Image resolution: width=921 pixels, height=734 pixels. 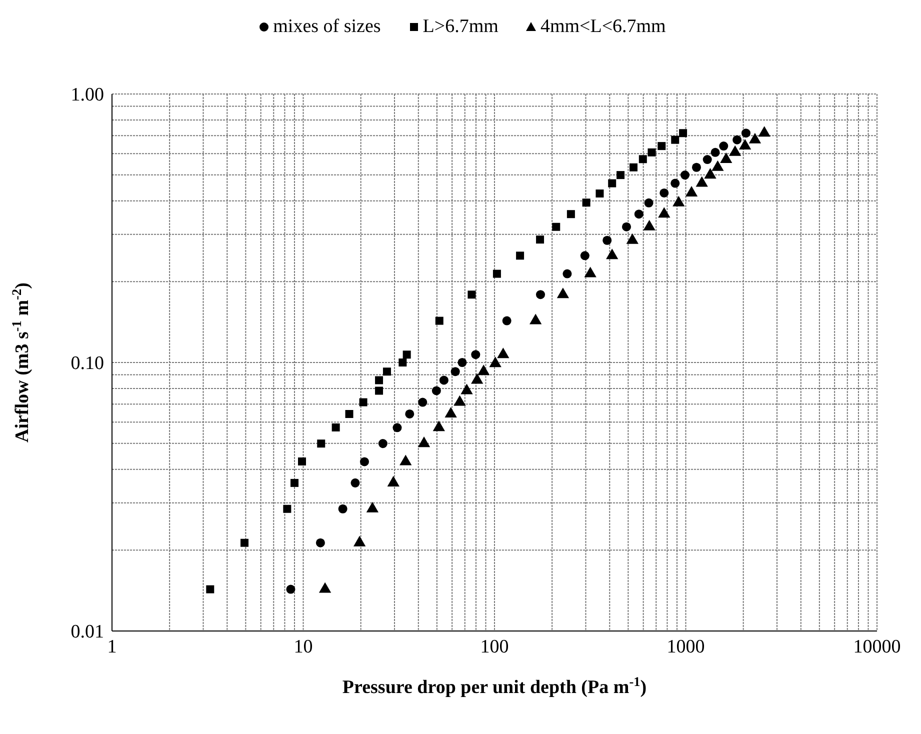 I want to click on legend-label: mixes of sizes, so click(x=327, y=27).